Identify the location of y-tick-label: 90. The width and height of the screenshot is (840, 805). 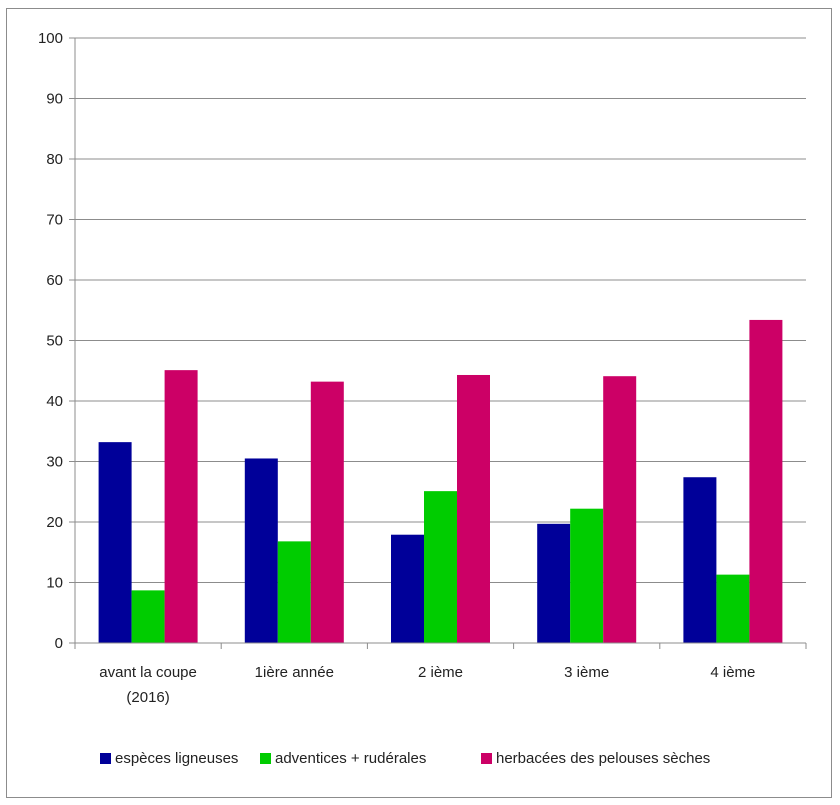
(54, 99).